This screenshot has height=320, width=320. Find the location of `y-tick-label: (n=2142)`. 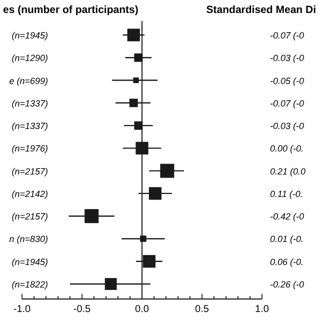

y-tick-label: (n=2142) is located at coordinates (30, 193).